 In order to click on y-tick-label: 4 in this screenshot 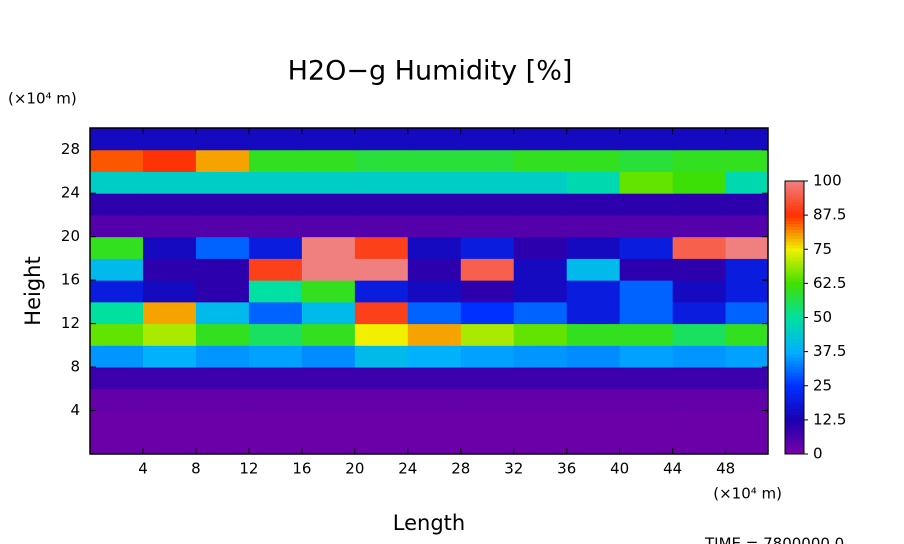, I will do `click(75, 410)`.